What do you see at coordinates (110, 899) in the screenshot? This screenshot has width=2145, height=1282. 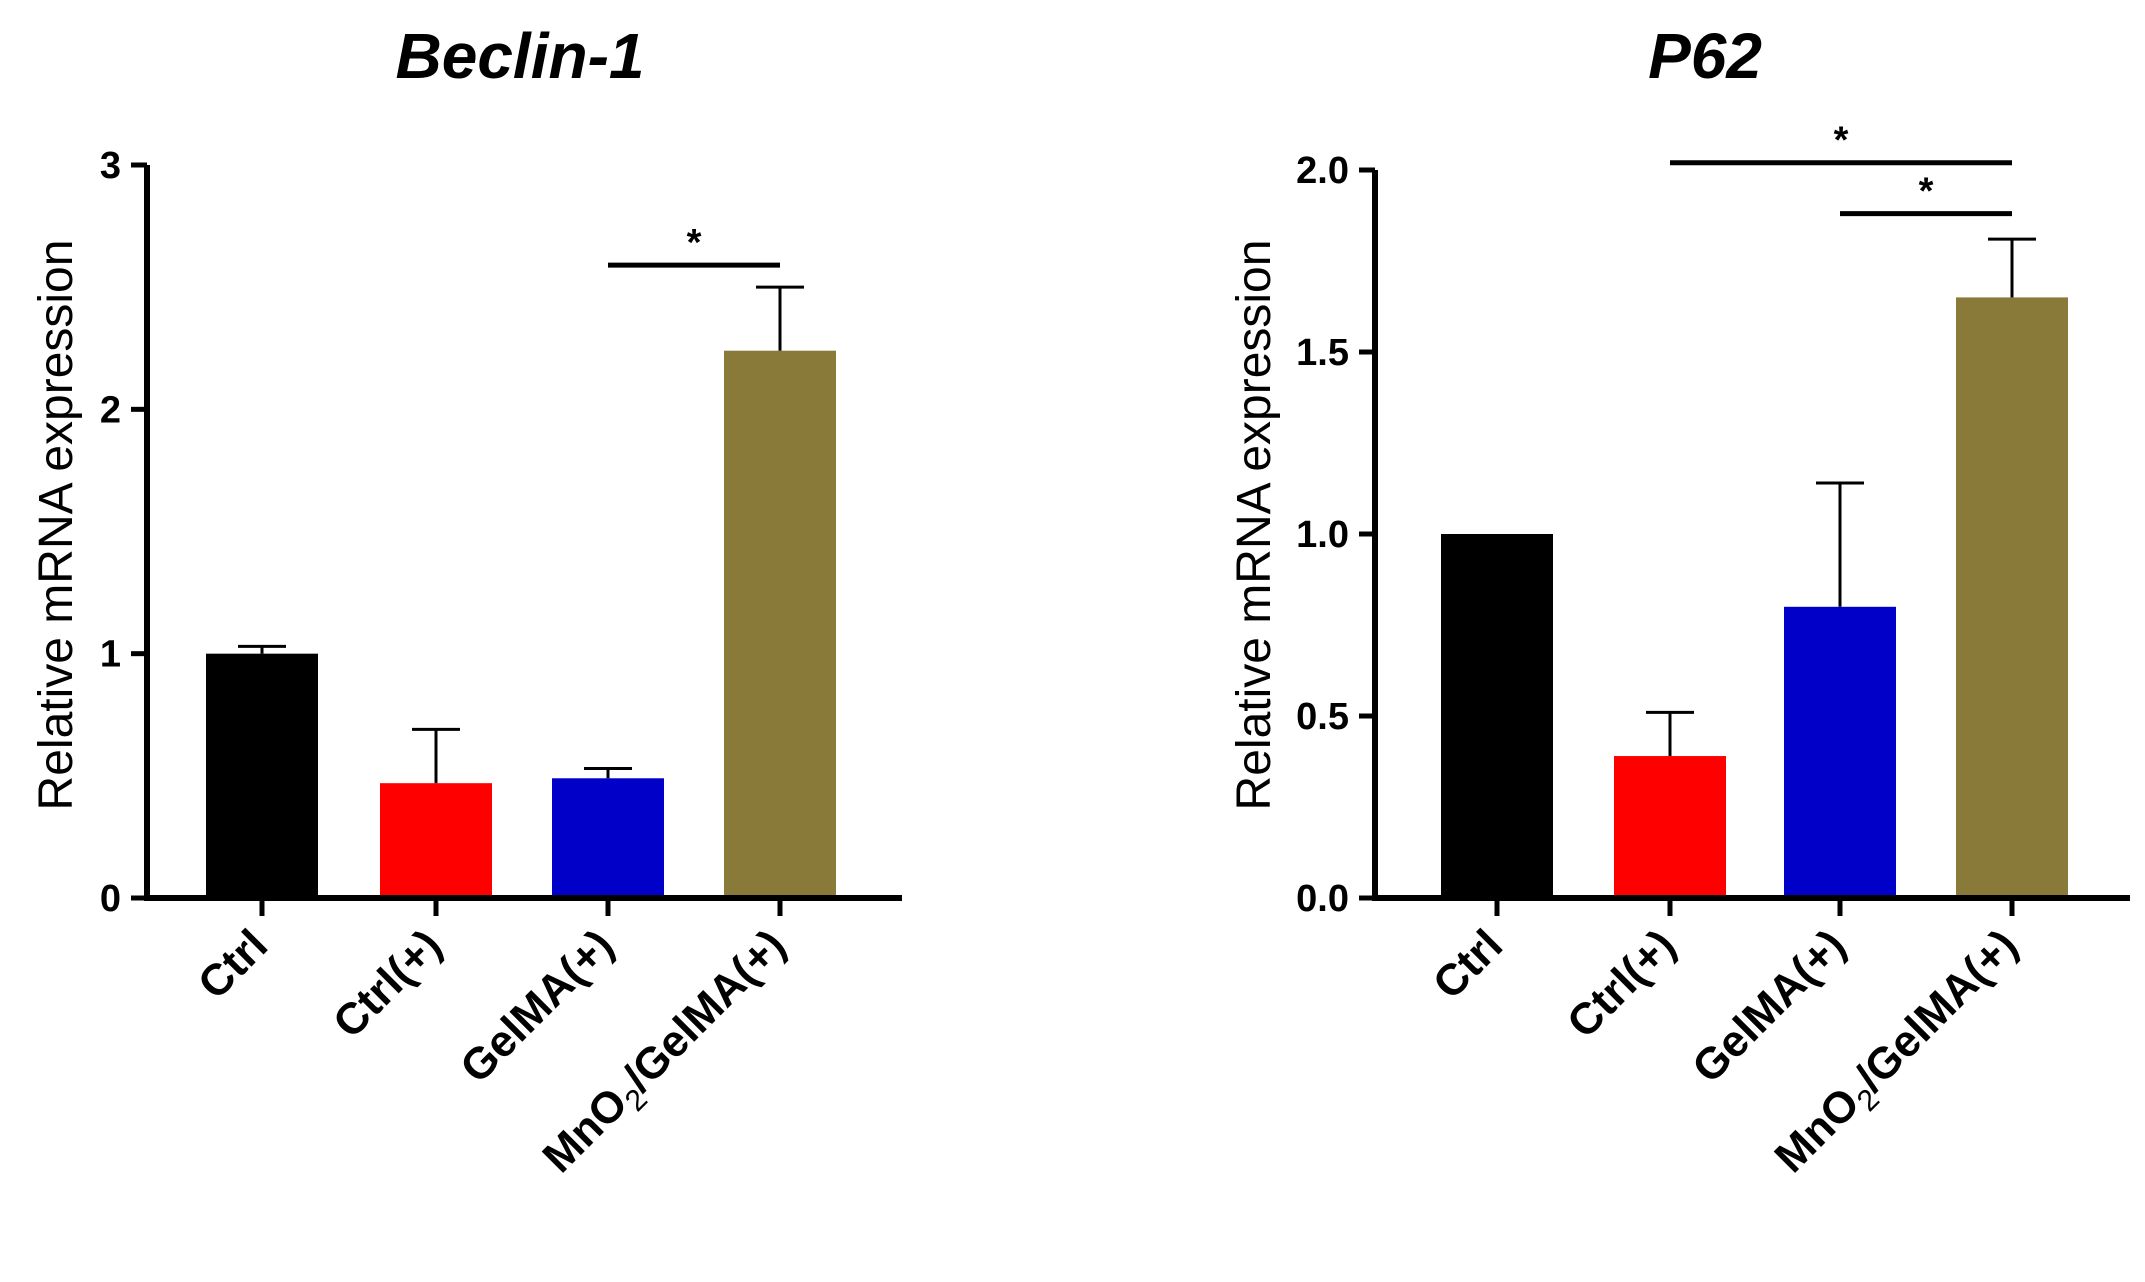 I see `y-tick-label: 0` at bounding box center [110, 899].